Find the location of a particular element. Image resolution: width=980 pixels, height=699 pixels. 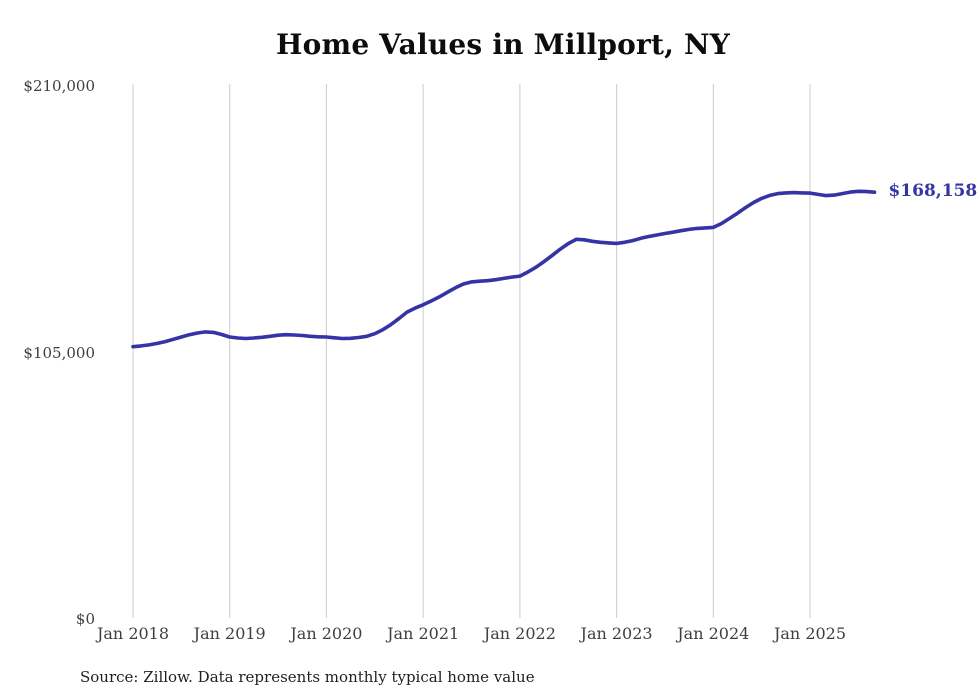

x-tick-label: Jan 2020 is located at coordinates (326, 633).